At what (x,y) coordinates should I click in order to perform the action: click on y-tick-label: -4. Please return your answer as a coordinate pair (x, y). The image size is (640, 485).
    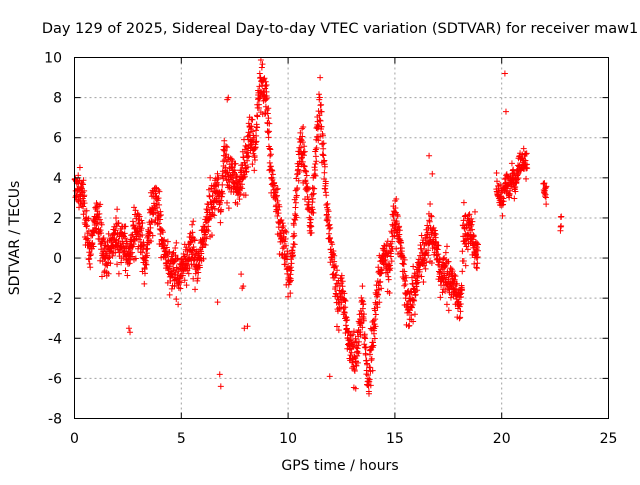
    Looking at the image, I should click on (55, 339).